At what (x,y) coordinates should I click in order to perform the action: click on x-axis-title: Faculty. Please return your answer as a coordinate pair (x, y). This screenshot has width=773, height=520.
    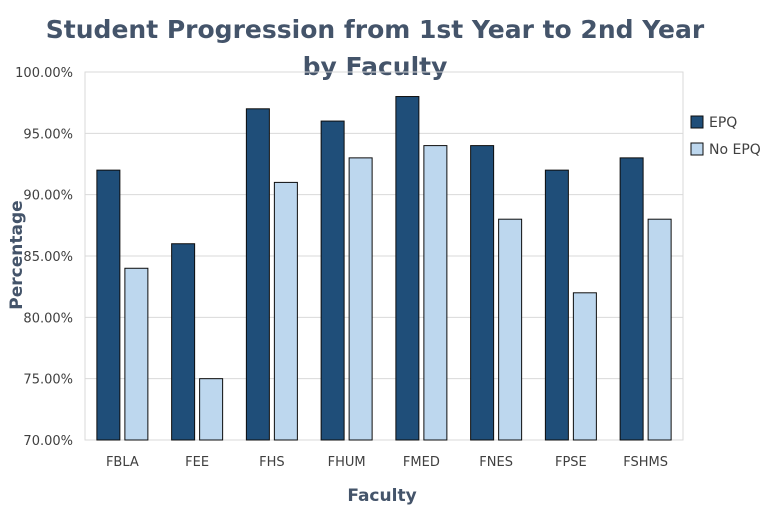
    Looking at the image, I should click on (381, 496).